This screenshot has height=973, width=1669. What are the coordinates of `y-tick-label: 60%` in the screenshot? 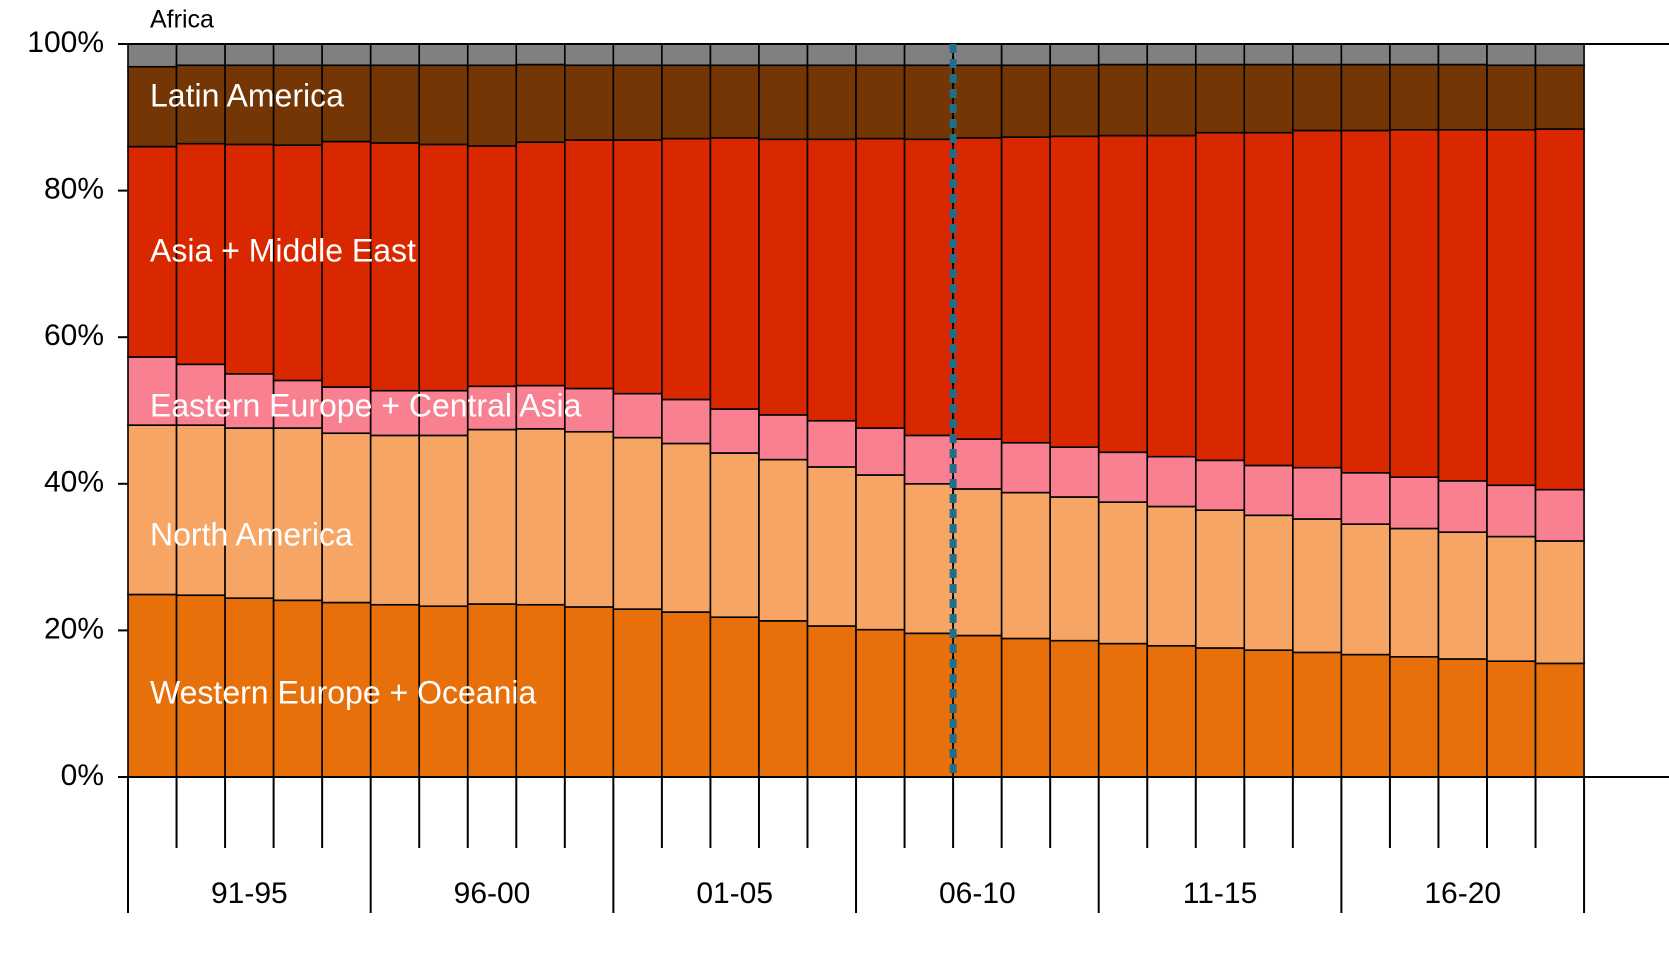 It's located at (74, 335).